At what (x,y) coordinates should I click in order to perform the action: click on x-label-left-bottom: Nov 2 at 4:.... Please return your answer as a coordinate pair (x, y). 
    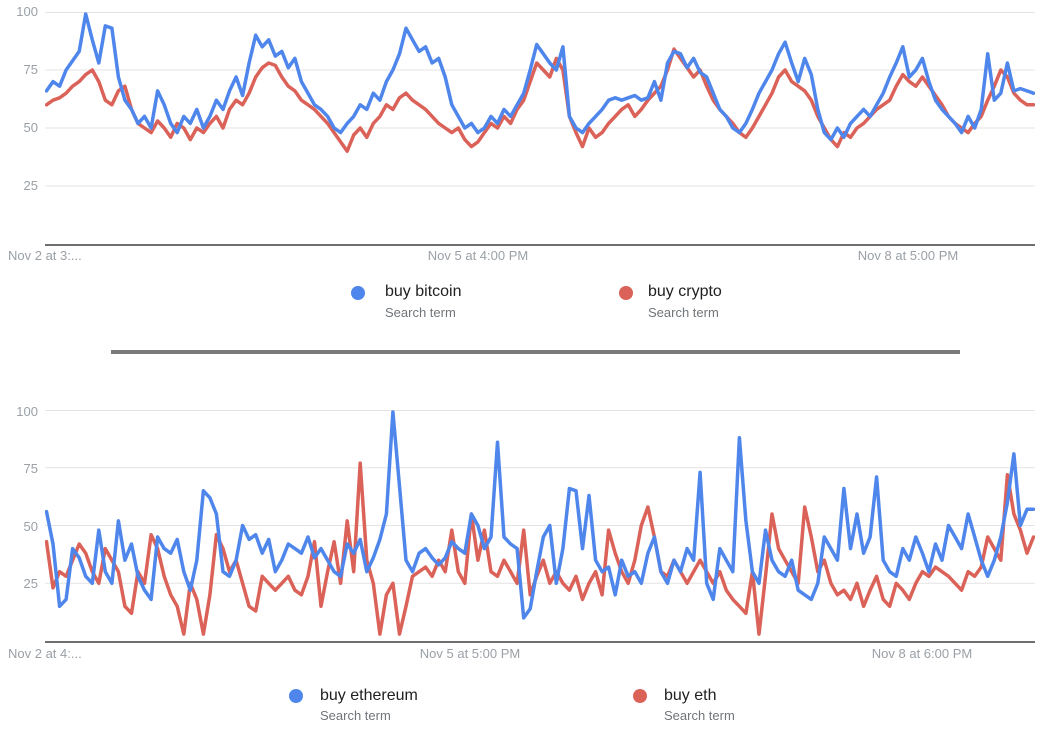
    Looking at the image, I should click on (45, 653).